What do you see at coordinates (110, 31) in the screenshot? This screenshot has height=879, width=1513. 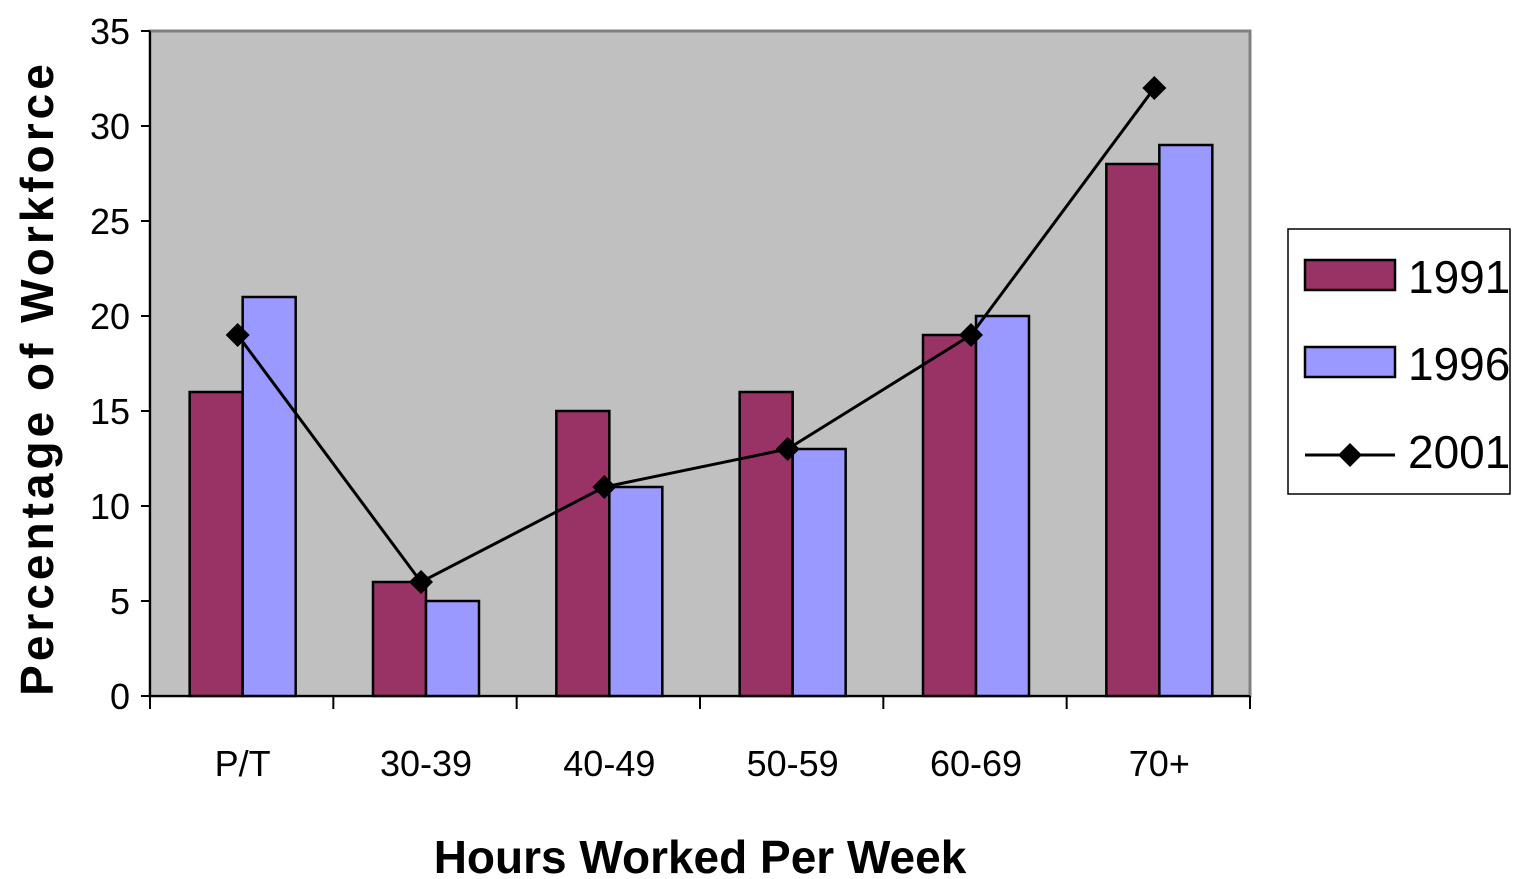 I see `y-tick-label: 35` at bounding box center [110, 31].